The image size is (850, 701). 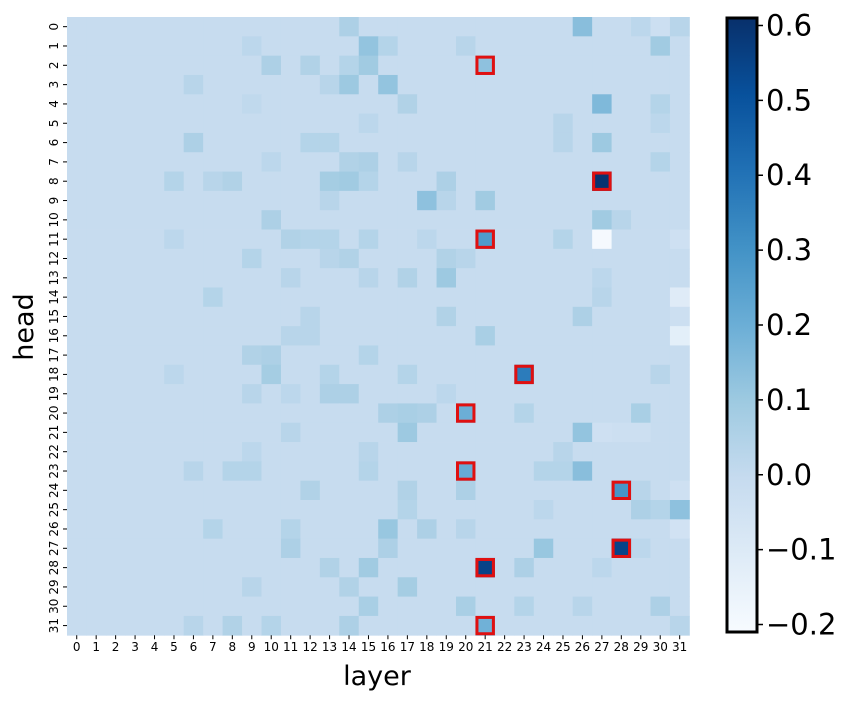 What do you see at coordinates (789, 325) in the screenshot?
I see `colorbar-tick-label: 0.2` at bounding box center [789, 325].